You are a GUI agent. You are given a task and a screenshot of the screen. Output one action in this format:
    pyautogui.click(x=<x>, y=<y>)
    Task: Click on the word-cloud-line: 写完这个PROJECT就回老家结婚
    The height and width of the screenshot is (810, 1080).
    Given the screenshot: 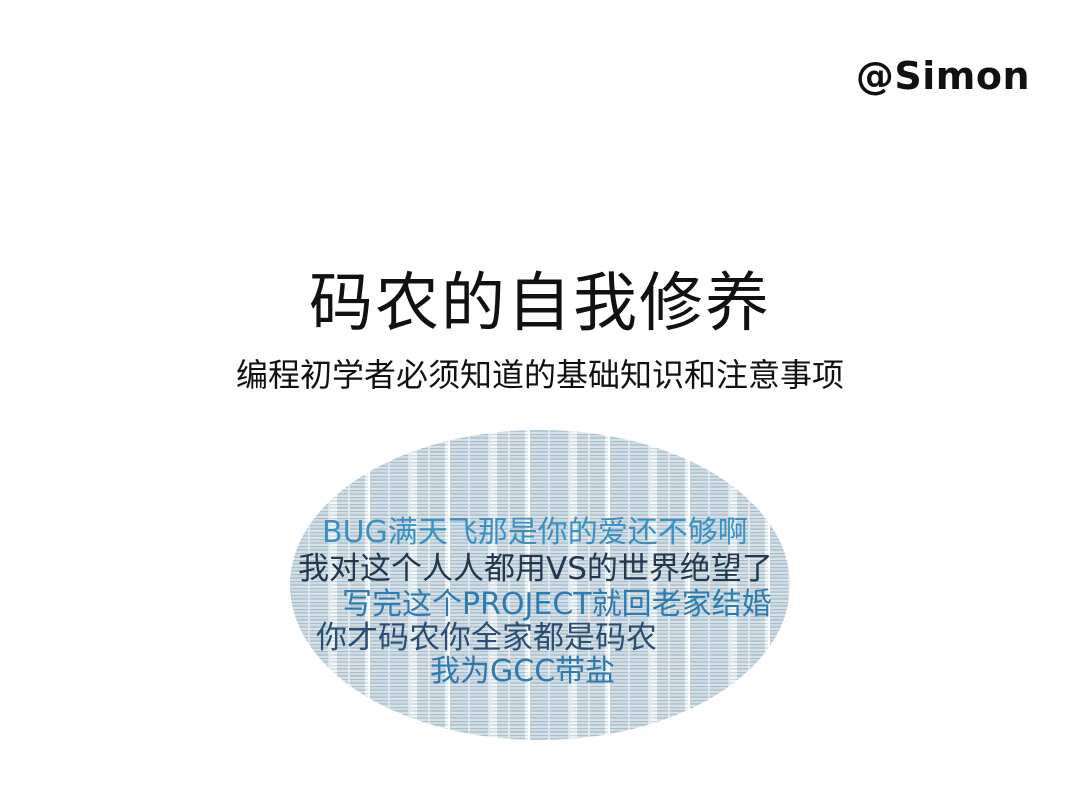 What is the action you would take?
    pyautogui.click(x=557, y=604)
    